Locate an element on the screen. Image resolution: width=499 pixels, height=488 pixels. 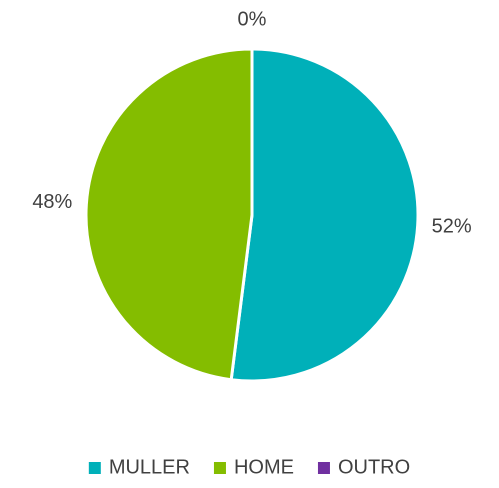
legend-label: OUTRO is located at coordinates (374, 467).